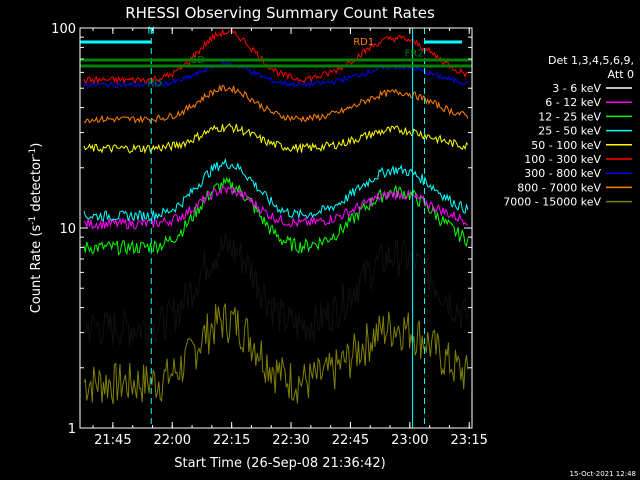  What do you see at coordinates (67, 229) in the screenshot?
I see `y-tick-label: 10` at bounding box center [67, 229].